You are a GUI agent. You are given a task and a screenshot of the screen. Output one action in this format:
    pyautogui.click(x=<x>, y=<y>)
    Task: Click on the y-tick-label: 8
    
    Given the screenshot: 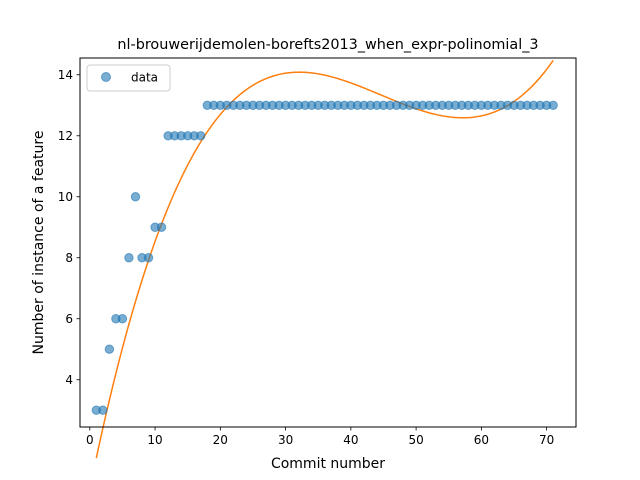 What is the action you would take?
    pyautogui.click(x=69, y=258)
    